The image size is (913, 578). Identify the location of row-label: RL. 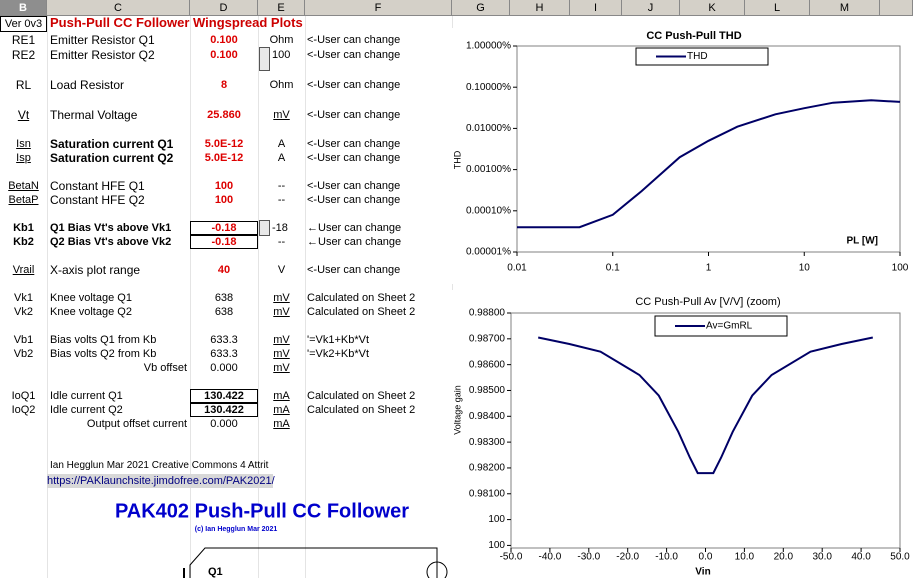
(23, 85).